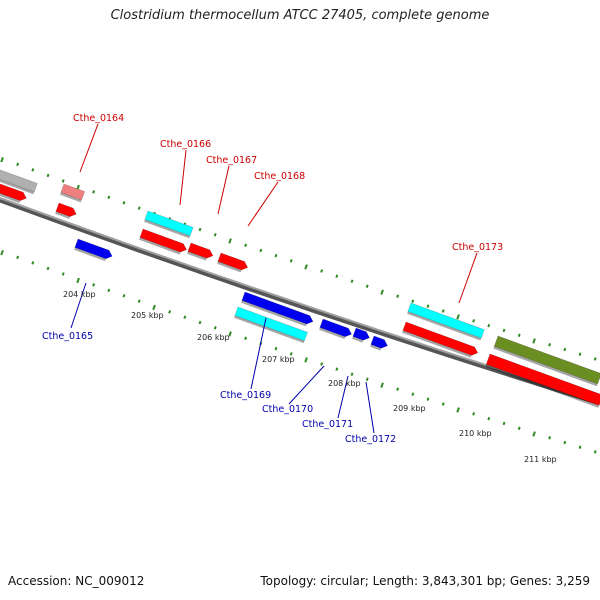 The image size is (600, 600). What do you see at coordinates (344, 383) in the screenshot?
I see `kbp-label: 208 kbp` at bounding box center [344, 383].